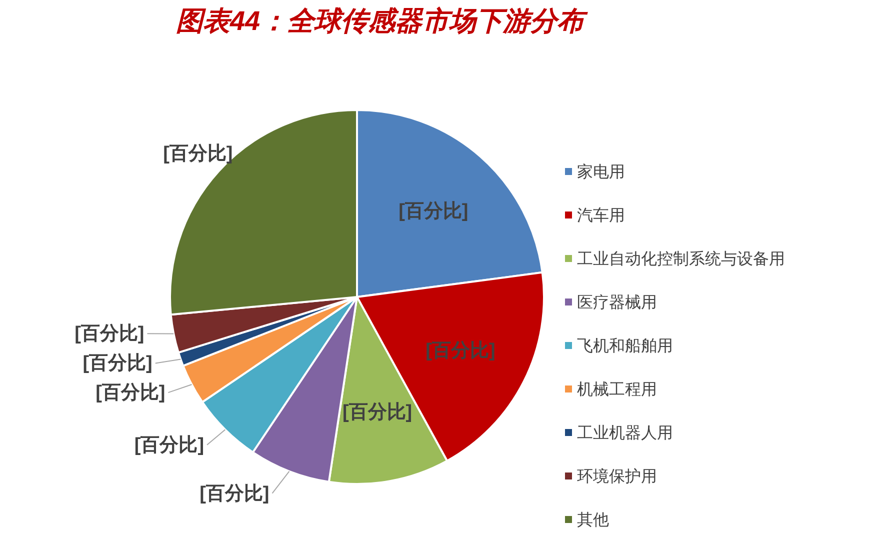 The image size is (870, 540). What do you see at coordinates (601, 172) in the screenshot?
I see `legend-label: 家电用` at bounding box center [601, 172].